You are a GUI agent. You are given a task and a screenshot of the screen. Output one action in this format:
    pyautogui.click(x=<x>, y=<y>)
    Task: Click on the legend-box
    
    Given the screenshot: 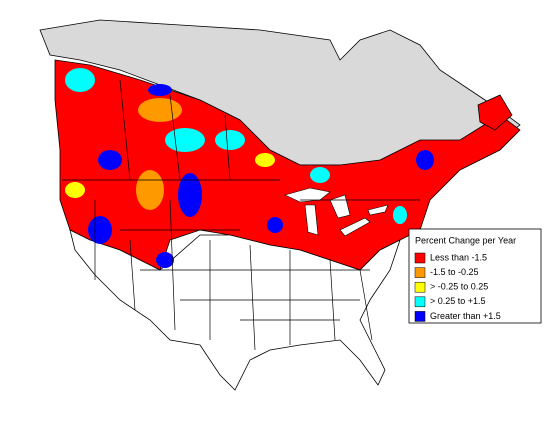 What is the action you would take?
    pyautogui.click(x=475, y=276)
    